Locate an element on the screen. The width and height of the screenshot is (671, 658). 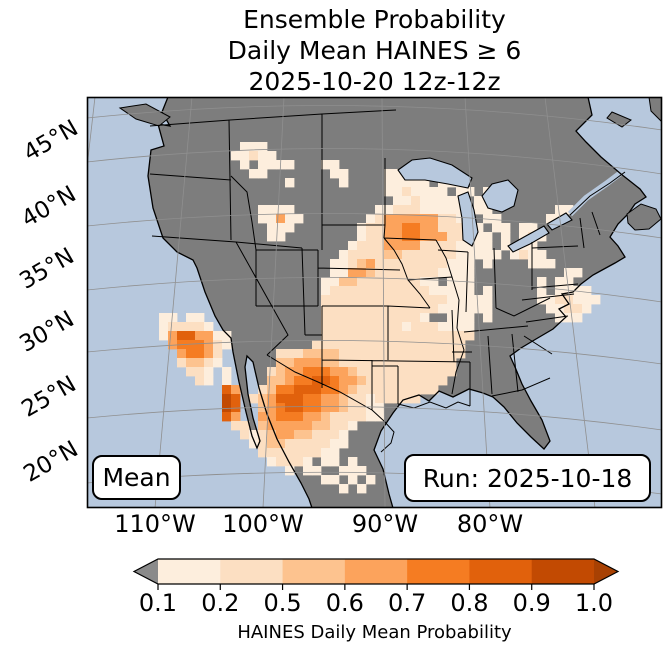
run-date-label: Run: 2025-10-18 is located at coordinates (527, 478).